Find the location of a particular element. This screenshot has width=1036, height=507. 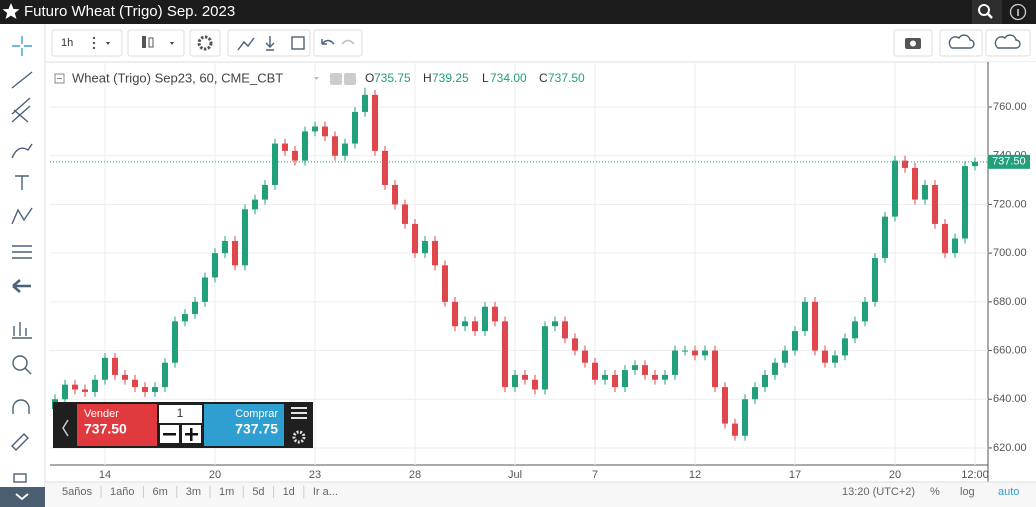

search-icon is located at coordinates (984, 10).